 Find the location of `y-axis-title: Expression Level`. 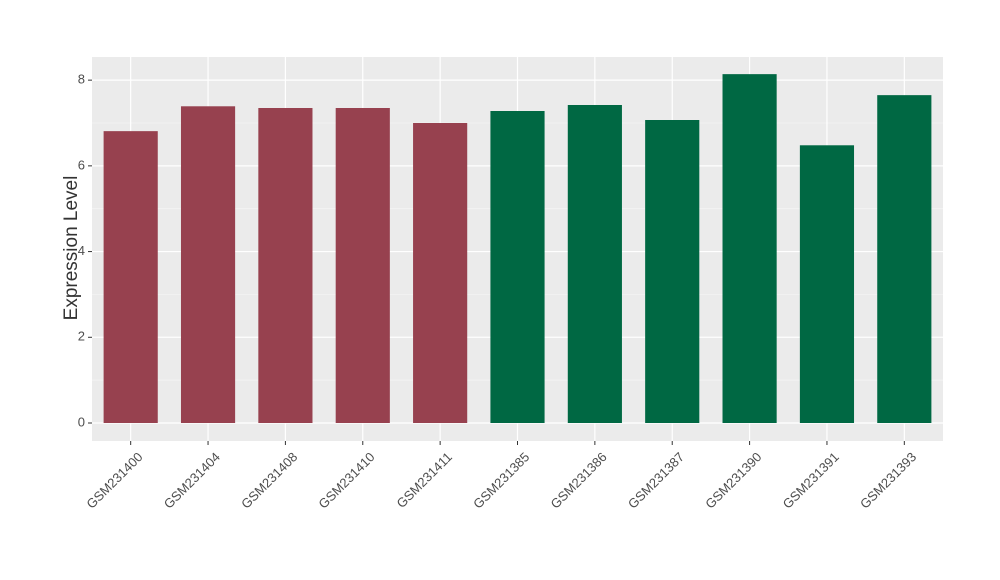

y-axis-title: Expression Level is located at coordinates (71, 248).